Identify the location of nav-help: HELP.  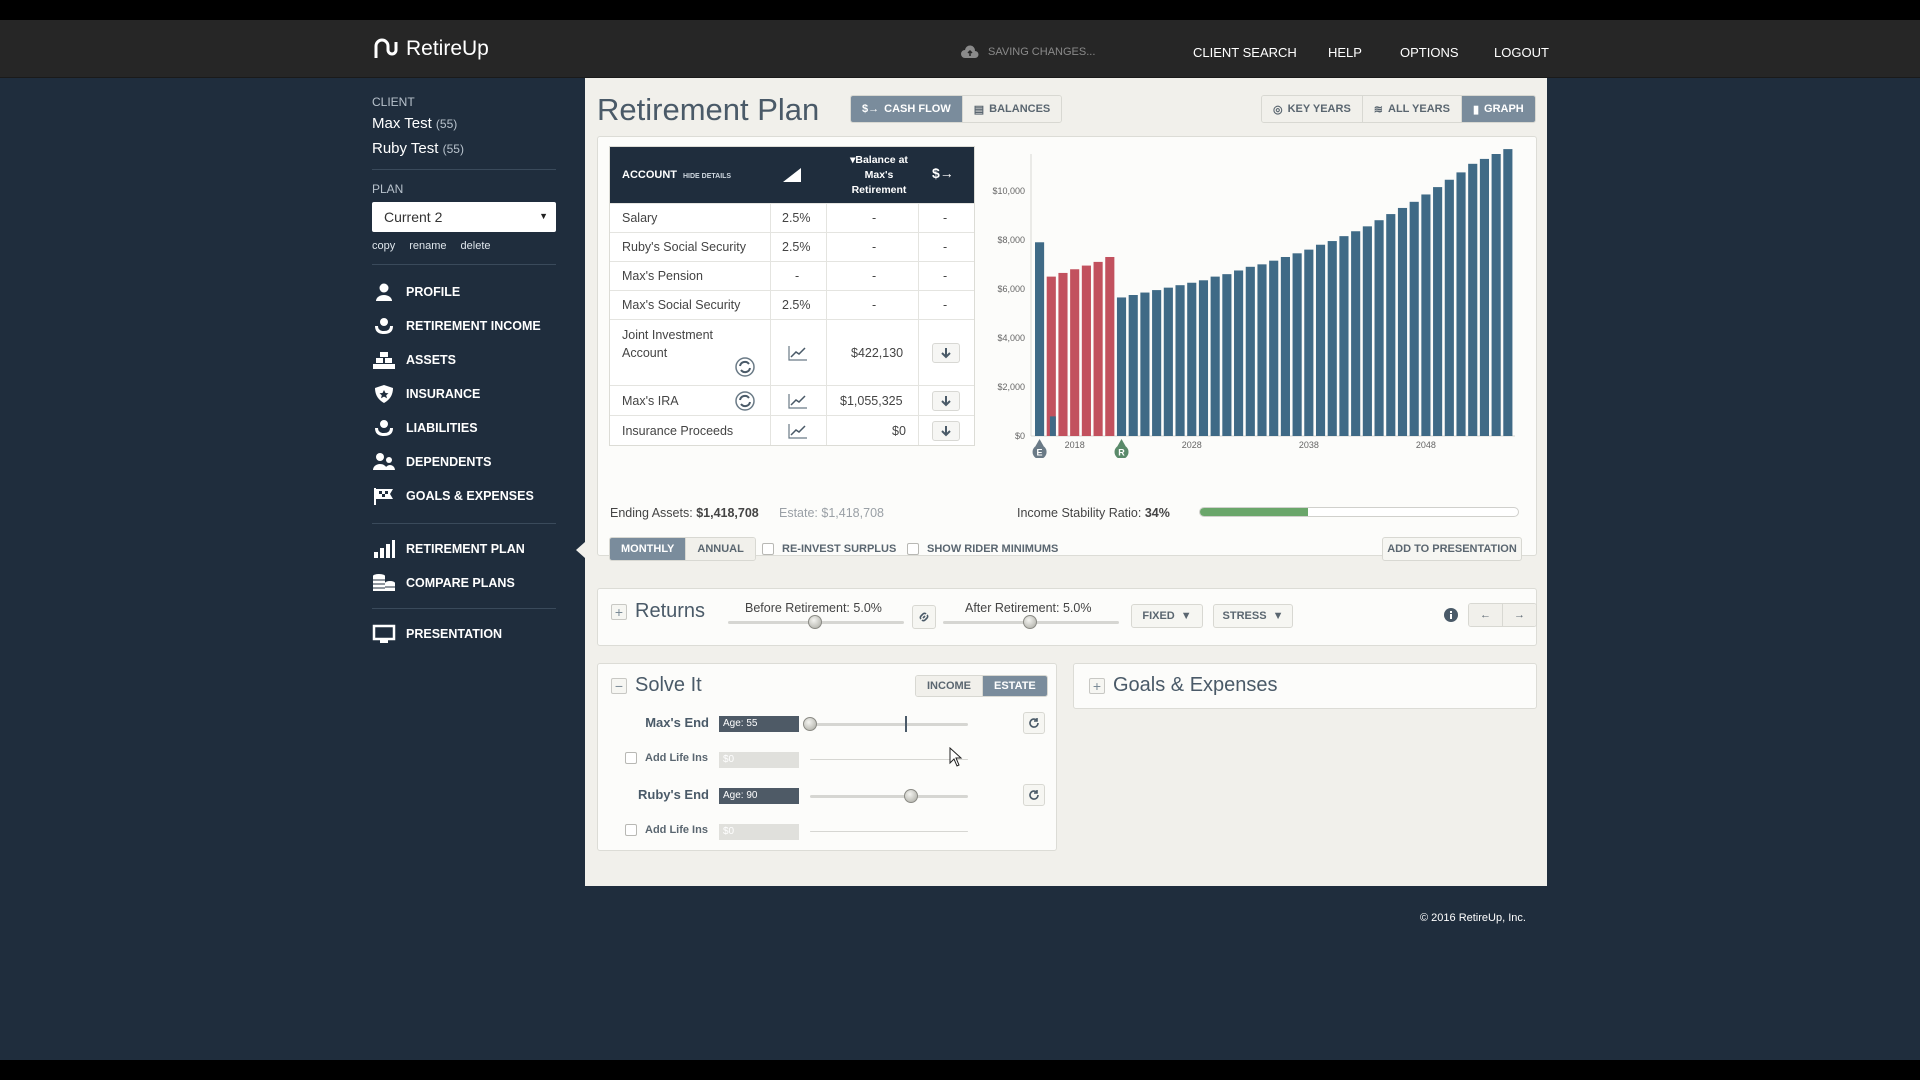
(1345, 52).